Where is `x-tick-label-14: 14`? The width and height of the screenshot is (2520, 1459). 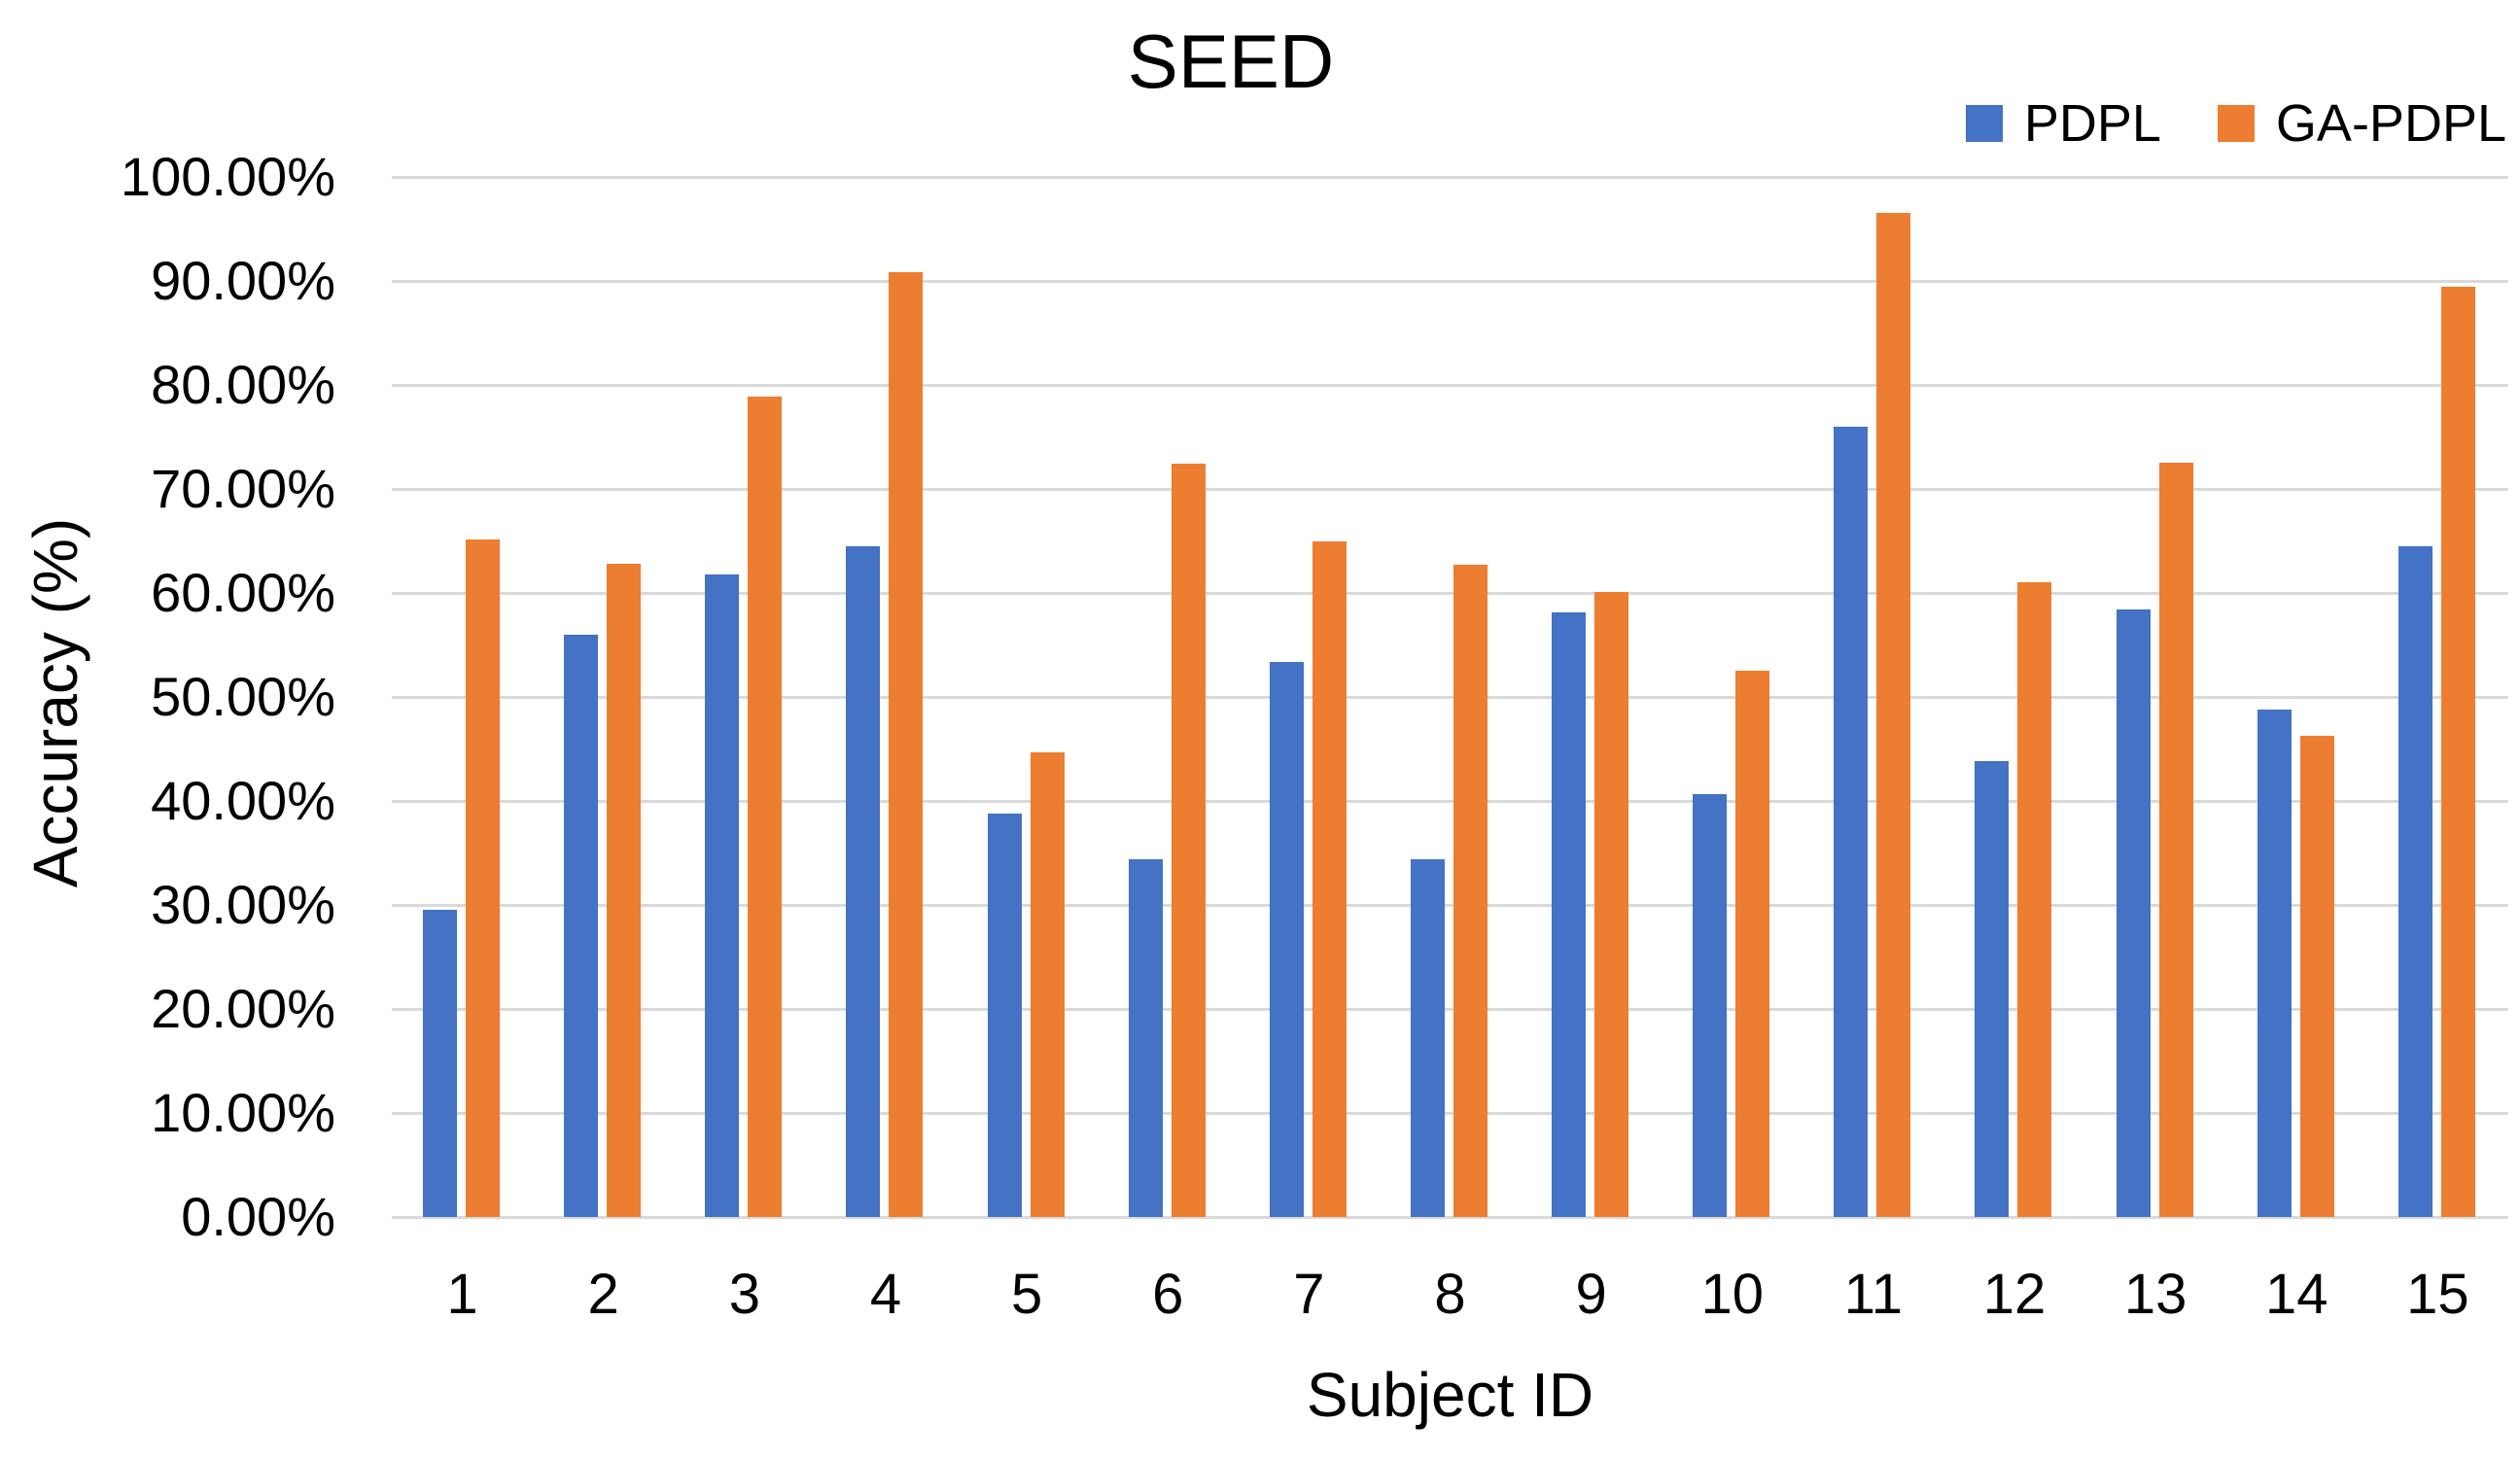 x-tick-label-14: 14 is located at coordinates (2296, 1294).